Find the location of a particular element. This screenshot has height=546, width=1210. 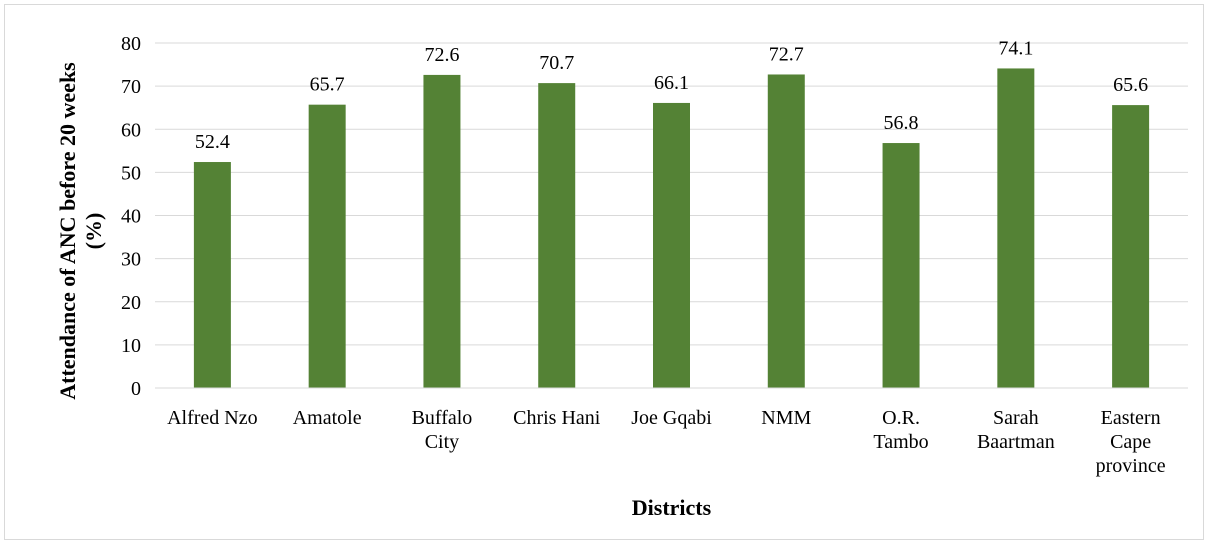

x-category-label: Alfred Nzo is located at coordinates (212, 418).